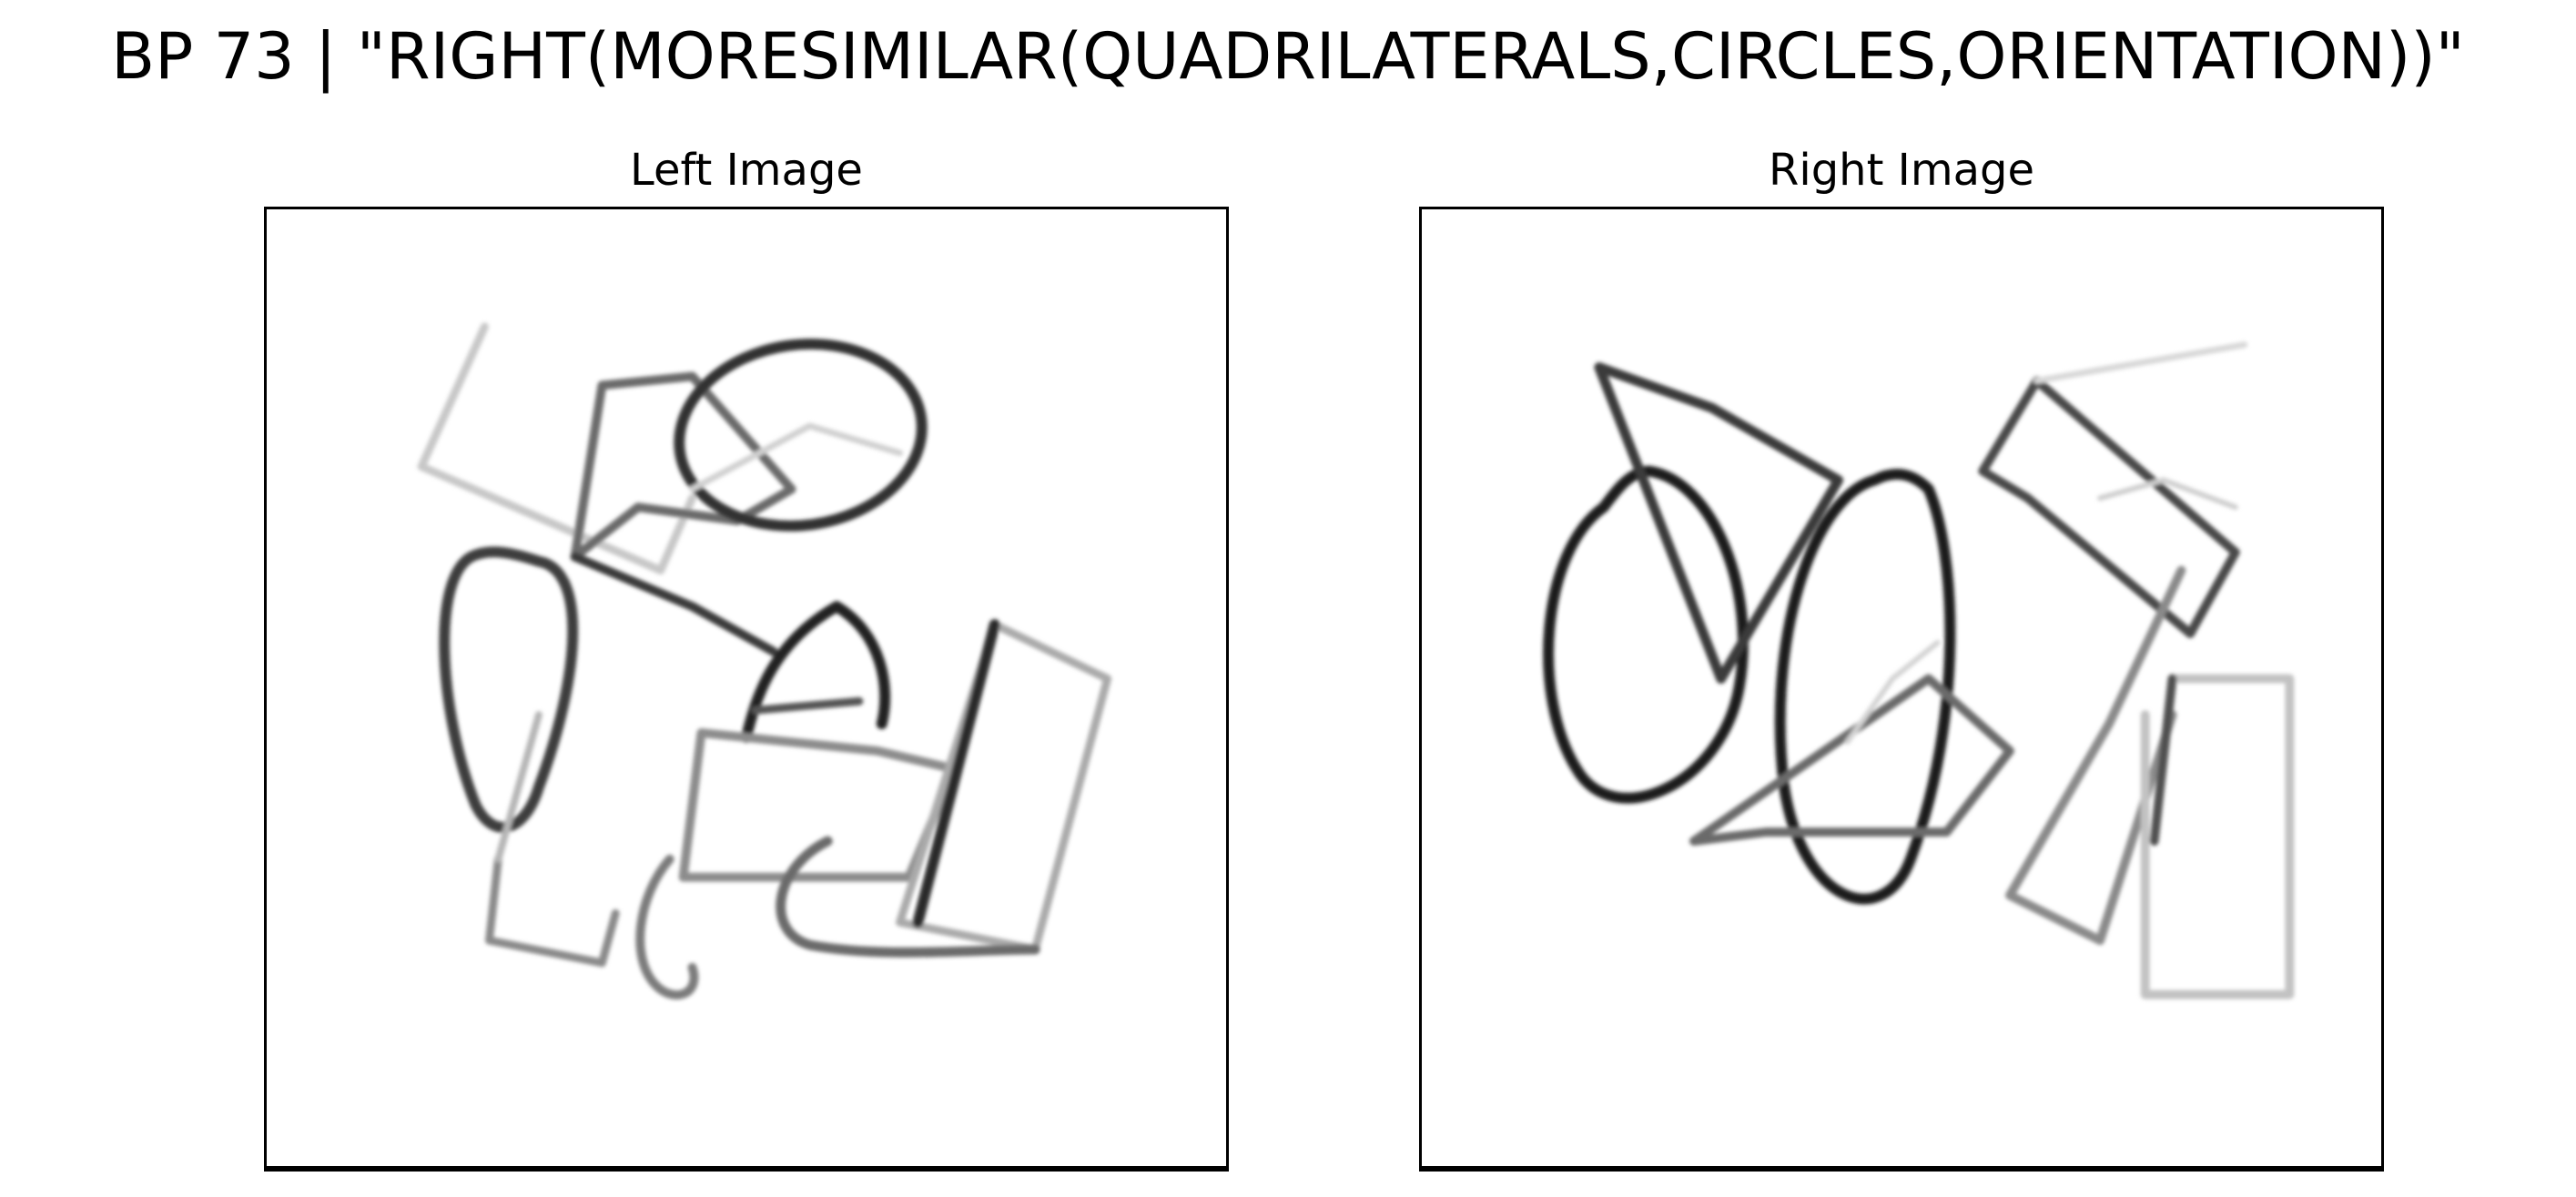  What do you see at coordinates (2217, 837) in the screenshot?
I see `right-quad-rect` at bounding box center [2217, 837].